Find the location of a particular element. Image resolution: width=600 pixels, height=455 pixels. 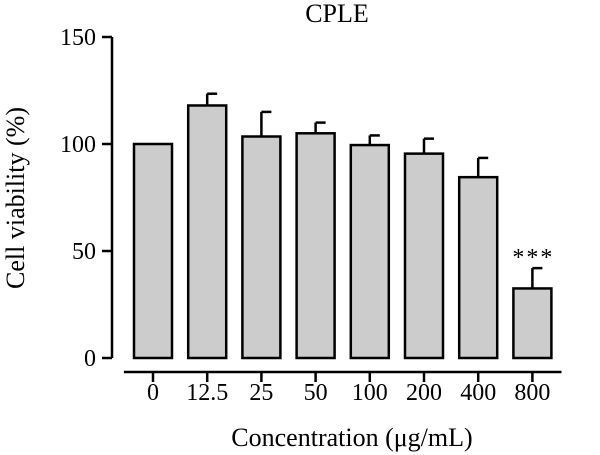

x-tick-label: 200 is located at coordinates (424, 393).